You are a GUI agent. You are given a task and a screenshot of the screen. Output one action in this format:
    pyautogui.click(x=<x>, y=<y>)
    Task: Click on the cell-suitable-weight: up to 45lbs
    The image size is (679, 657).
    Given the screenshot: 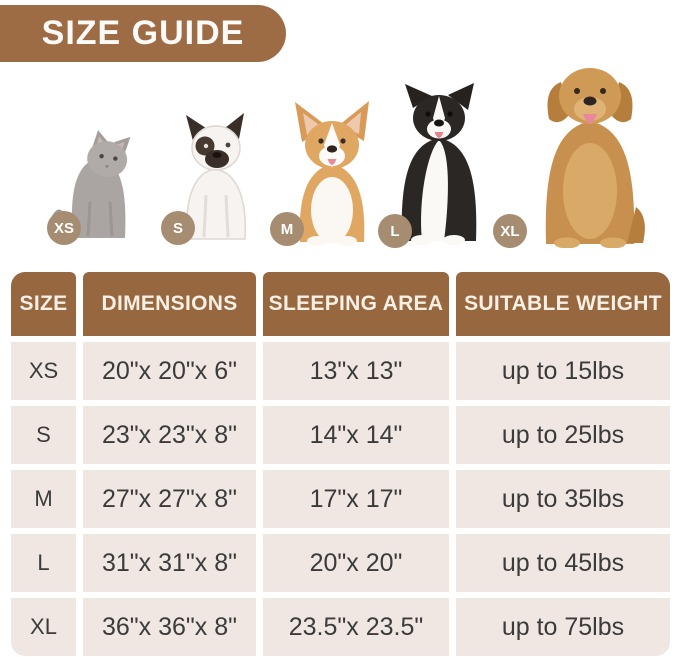 What is the action you would take?
    pyautogui.click(x=563, y=563)
    